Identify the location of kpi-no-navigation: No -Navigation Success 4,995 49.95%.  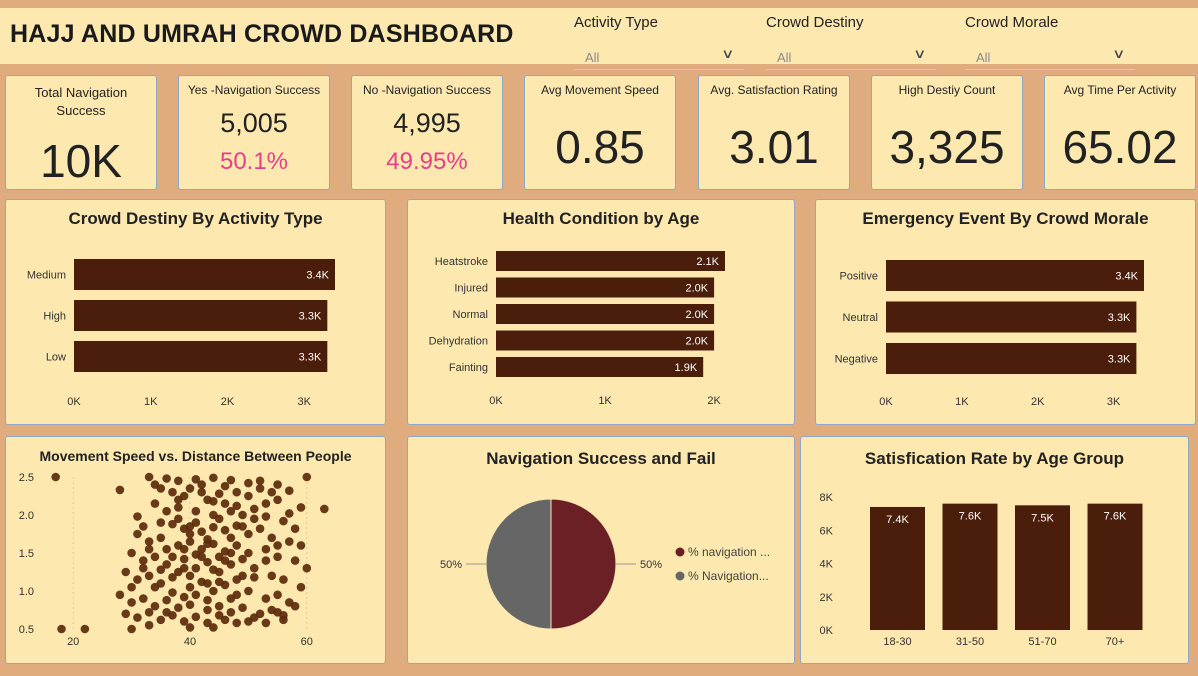
(427, 132).